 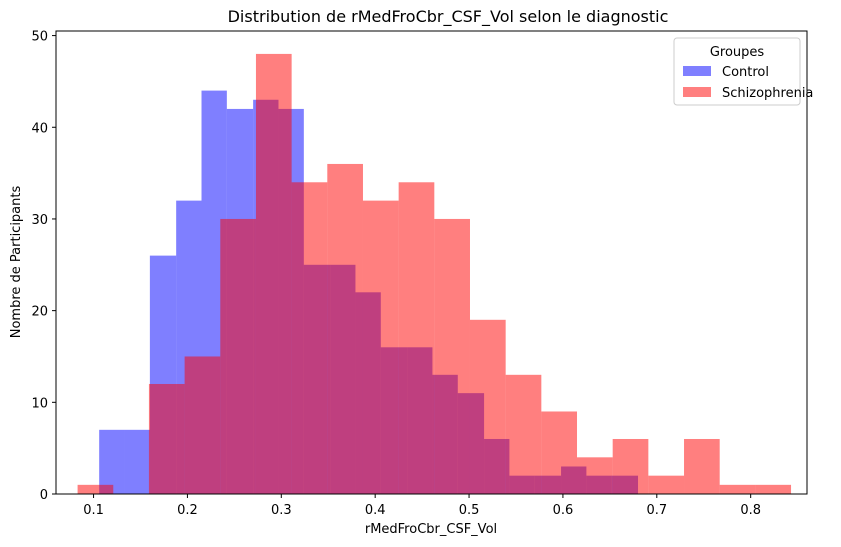 What do you see at coordinates (422, 506) in the screenshot?
I see `x-axis: 0.1 0.2 0.3 0.4 0.5 0.6 0.7 0.8` at bounding box center [422, 506].